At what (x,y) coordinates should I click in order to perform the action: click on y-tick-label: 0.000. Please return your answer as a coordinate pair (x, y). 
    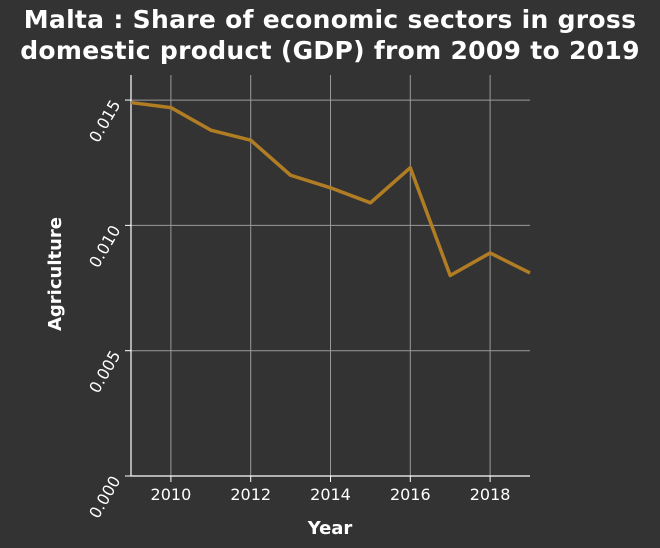
    Looking at the image, I should click on (104, 497).